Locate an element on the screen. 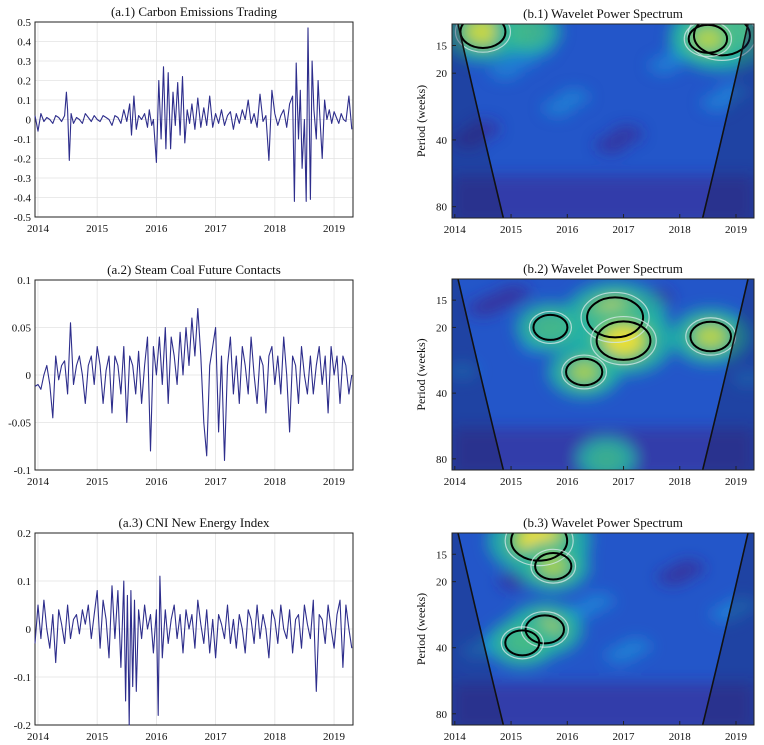 This screenshot has height=745, width=764. chart-title: (b.3) Wavelet Power Spectrum is located at coordinates (603, 522).